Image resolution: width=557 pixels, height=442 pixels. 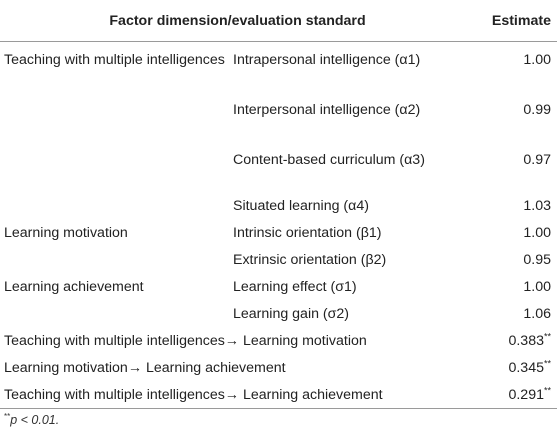 I want to click on standard-cell: Learning gain (σ2), so click(x=291, y=313).